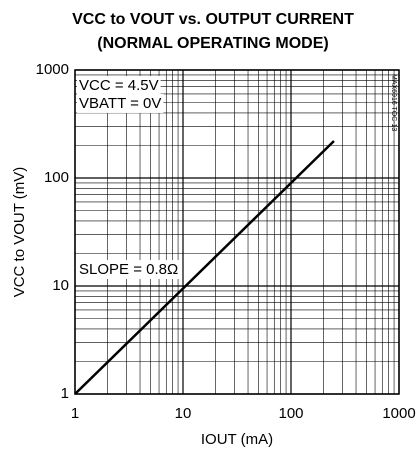  What do you see at coordinates (393, 102) in the screenshot?
I see `figure-code: MAX6916 TOC-13` at bounding box center [393, 102].